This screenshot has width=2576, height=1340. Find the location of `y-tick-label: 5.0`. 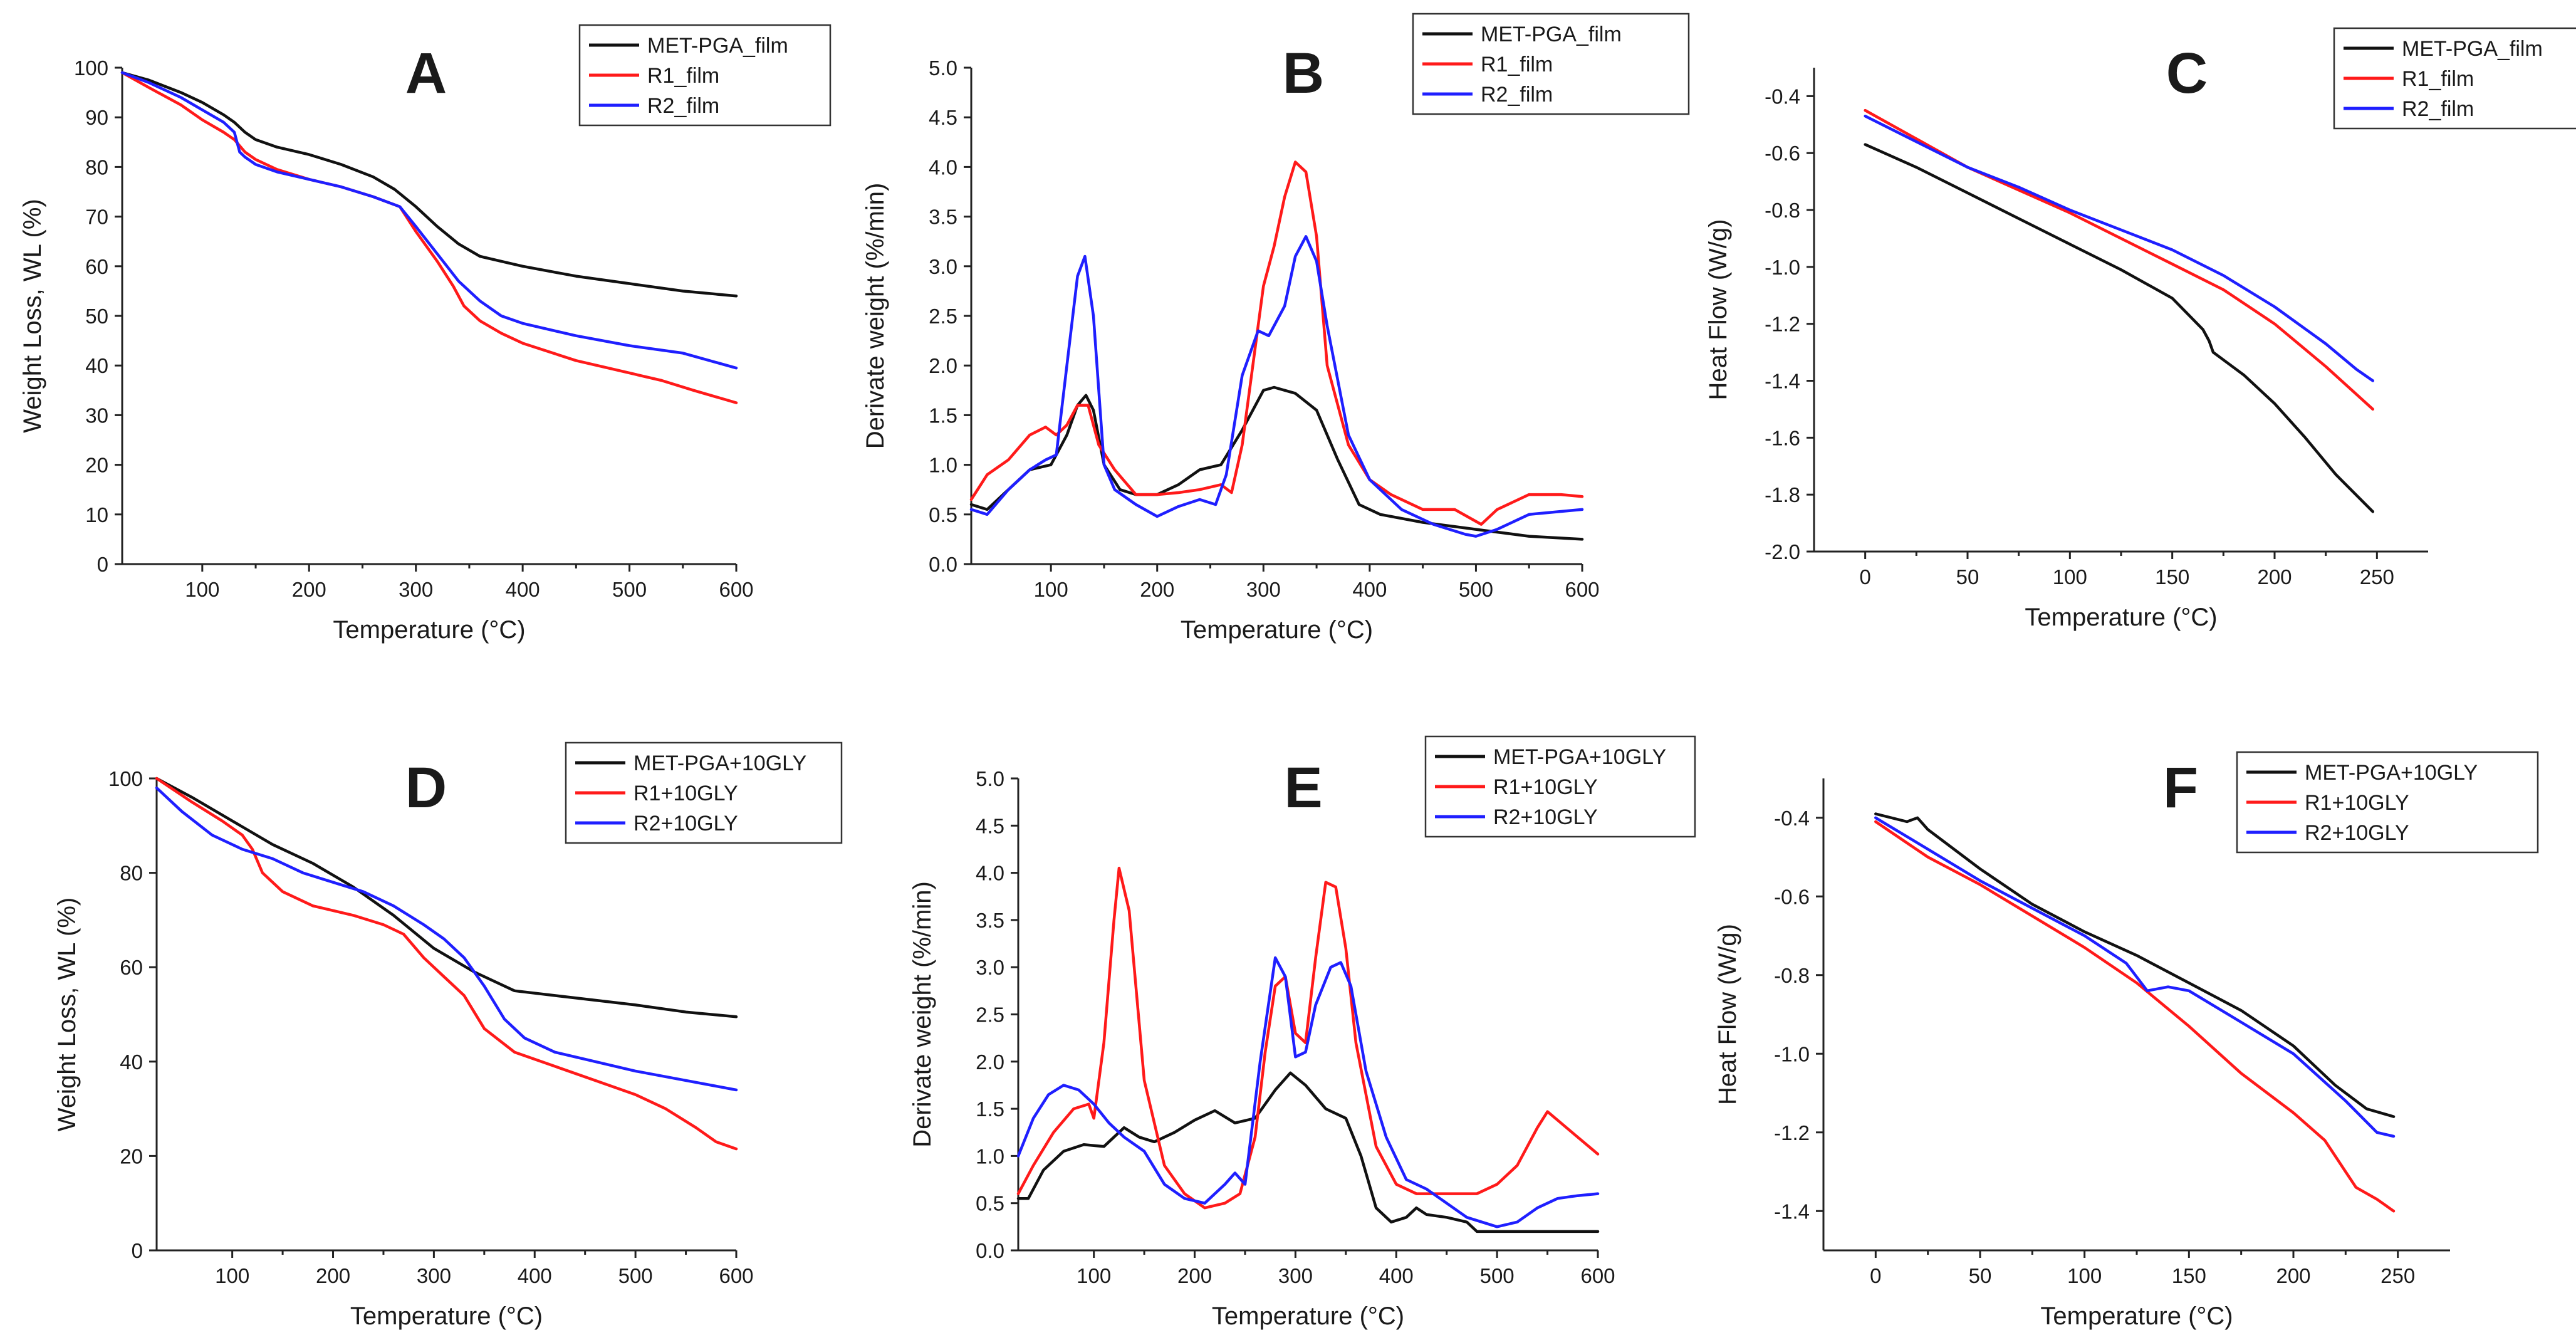

y-tick-label: 5.0 is located at coordinates (943, 68).